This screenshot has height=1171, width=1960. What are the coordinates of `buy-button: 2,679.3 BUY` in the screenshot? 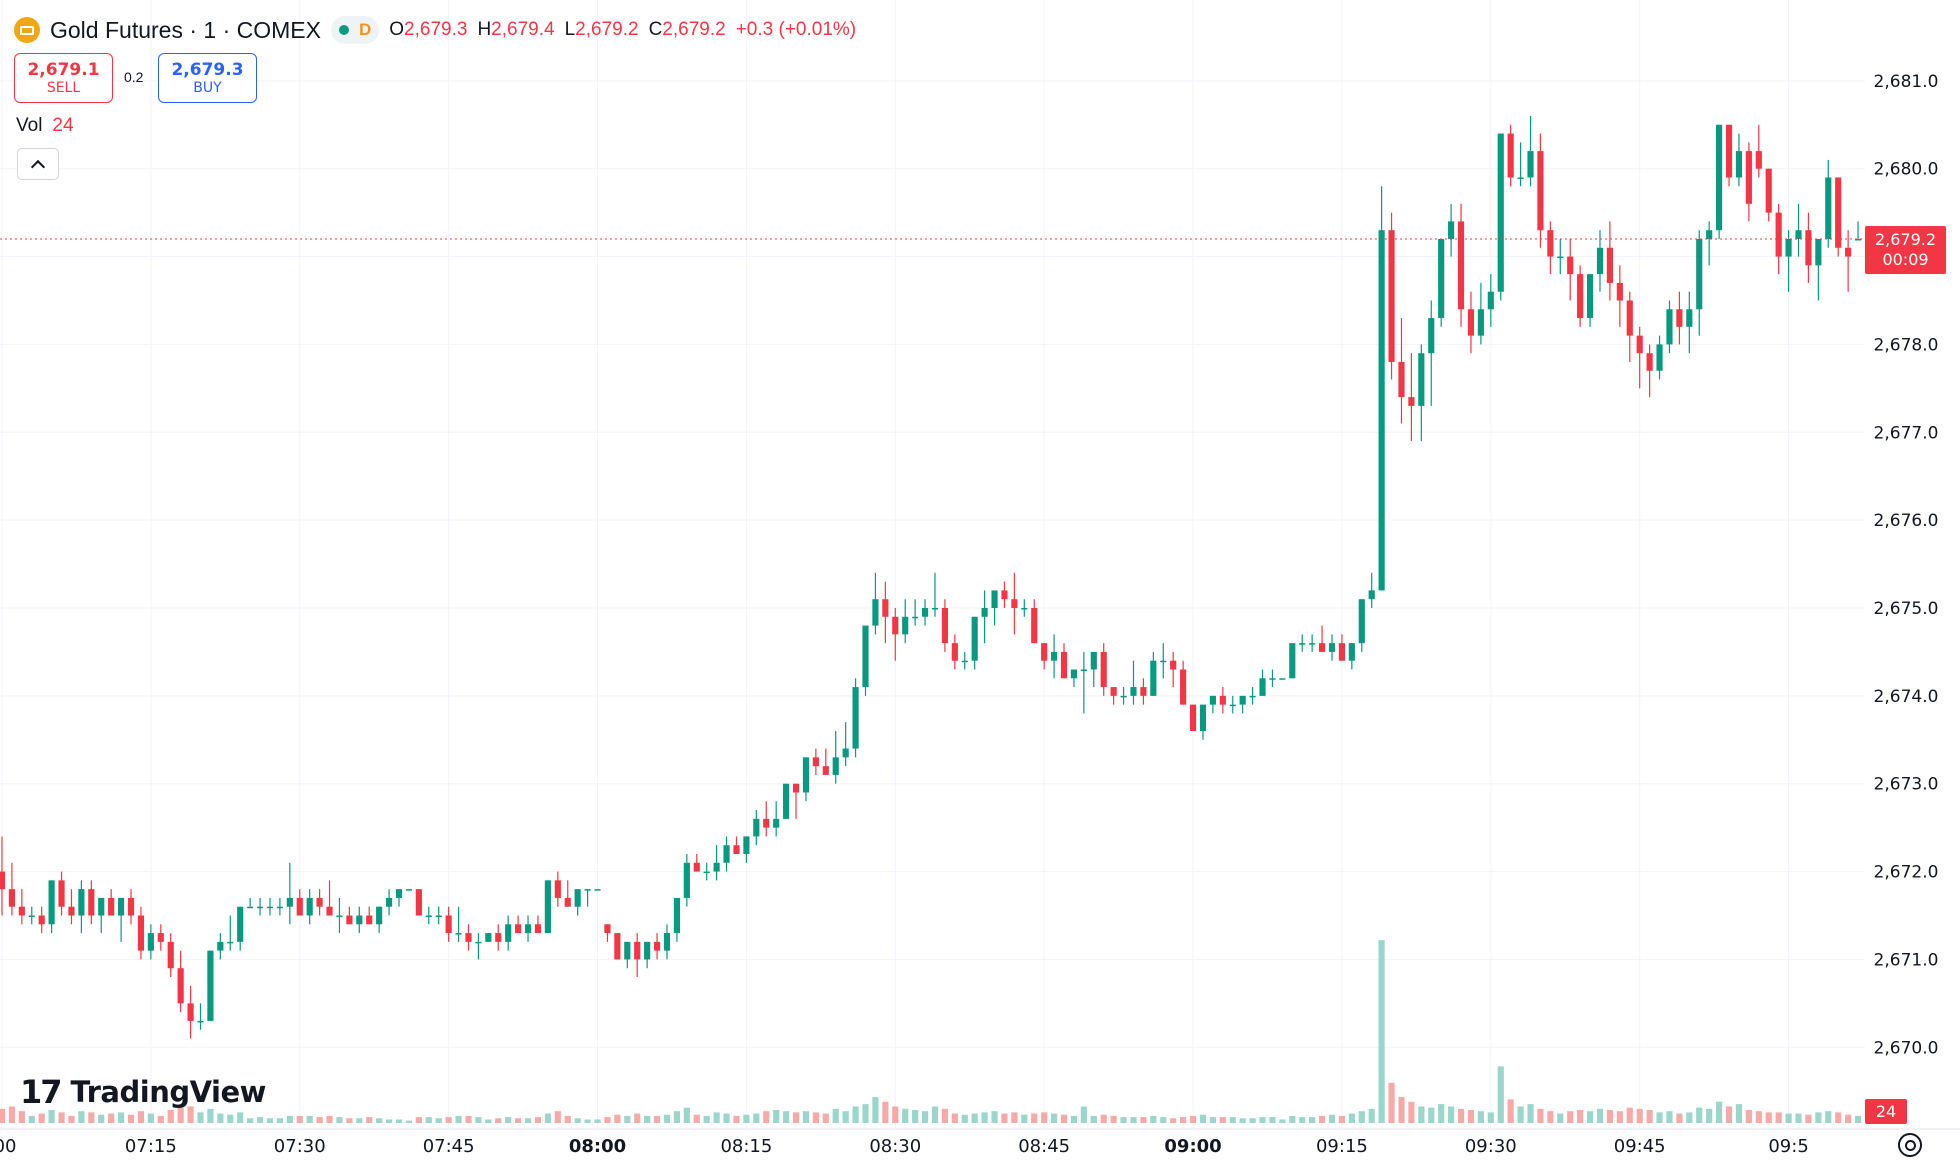 It's located at (207, 78).